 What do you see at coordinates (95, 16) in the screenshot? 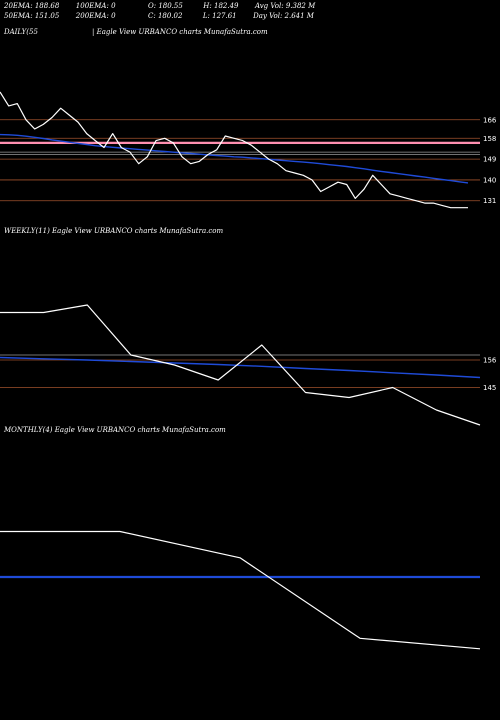
I see `ema200-value: 200EMA: 0` at bounding box center [95, 16].